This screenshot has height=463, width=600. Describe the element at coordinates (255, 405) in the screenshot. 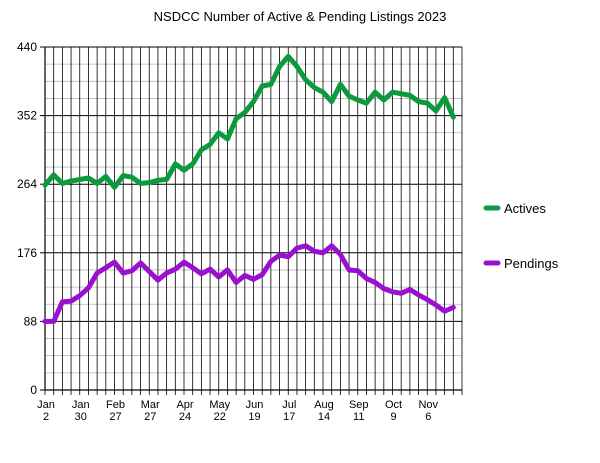

I see `x-tick-label-month: Jun` at that location.